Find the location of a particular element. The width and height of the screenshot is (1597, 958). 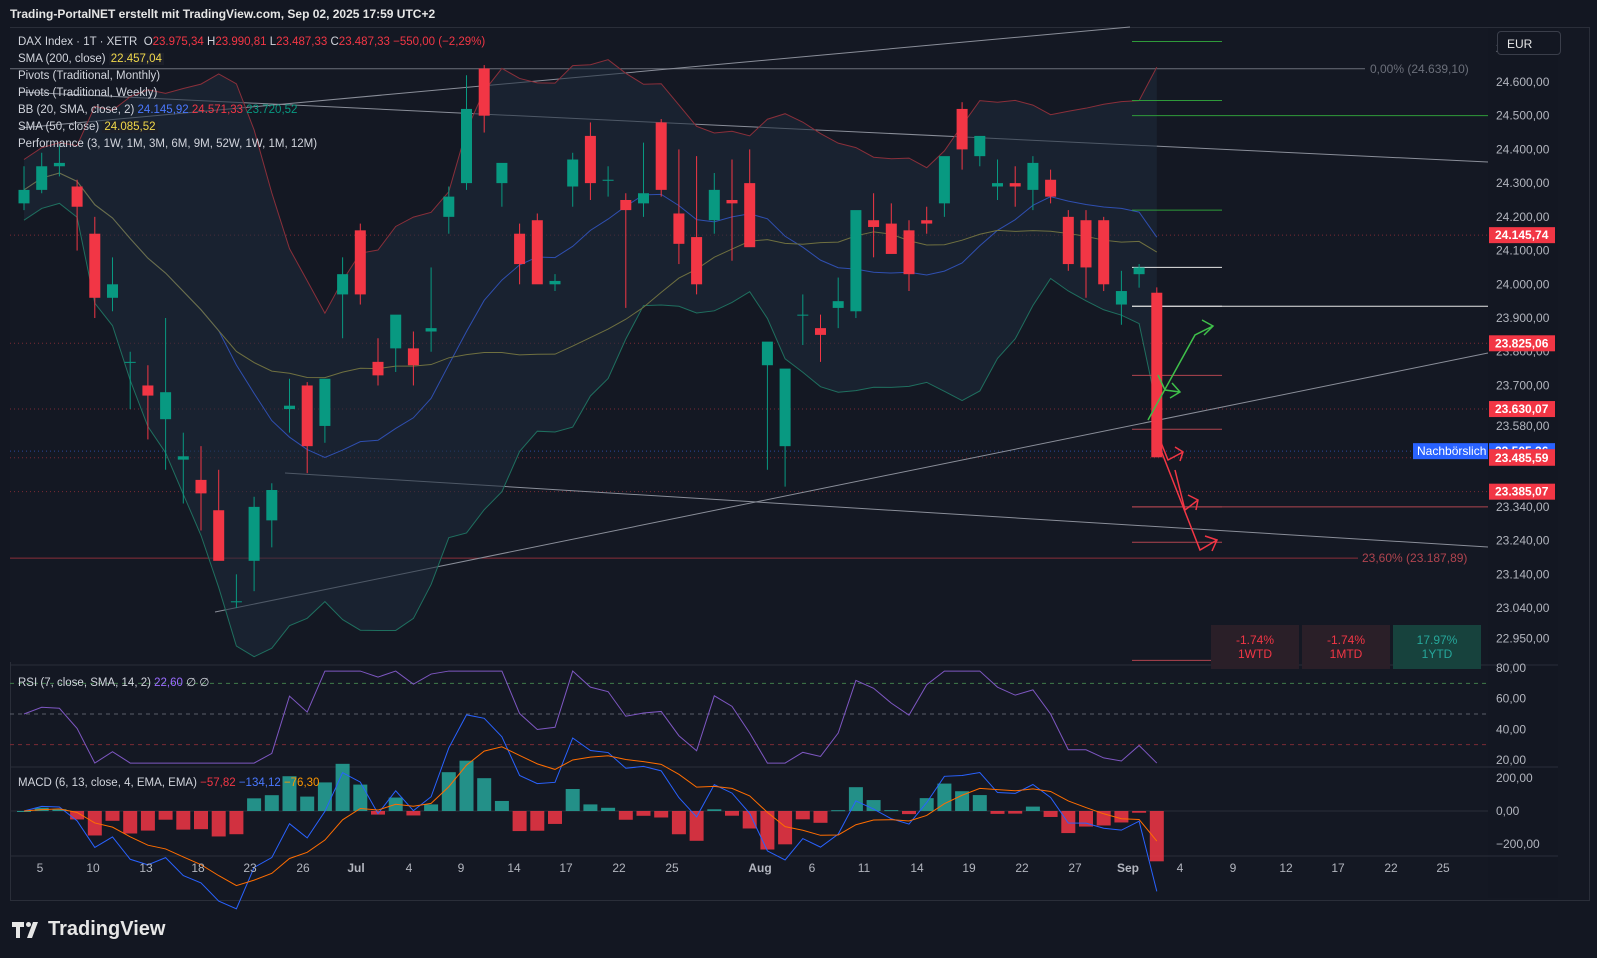

rsi-label: RSI (7, close, SMA, 14, 2) is located at coordinates (84, 683).